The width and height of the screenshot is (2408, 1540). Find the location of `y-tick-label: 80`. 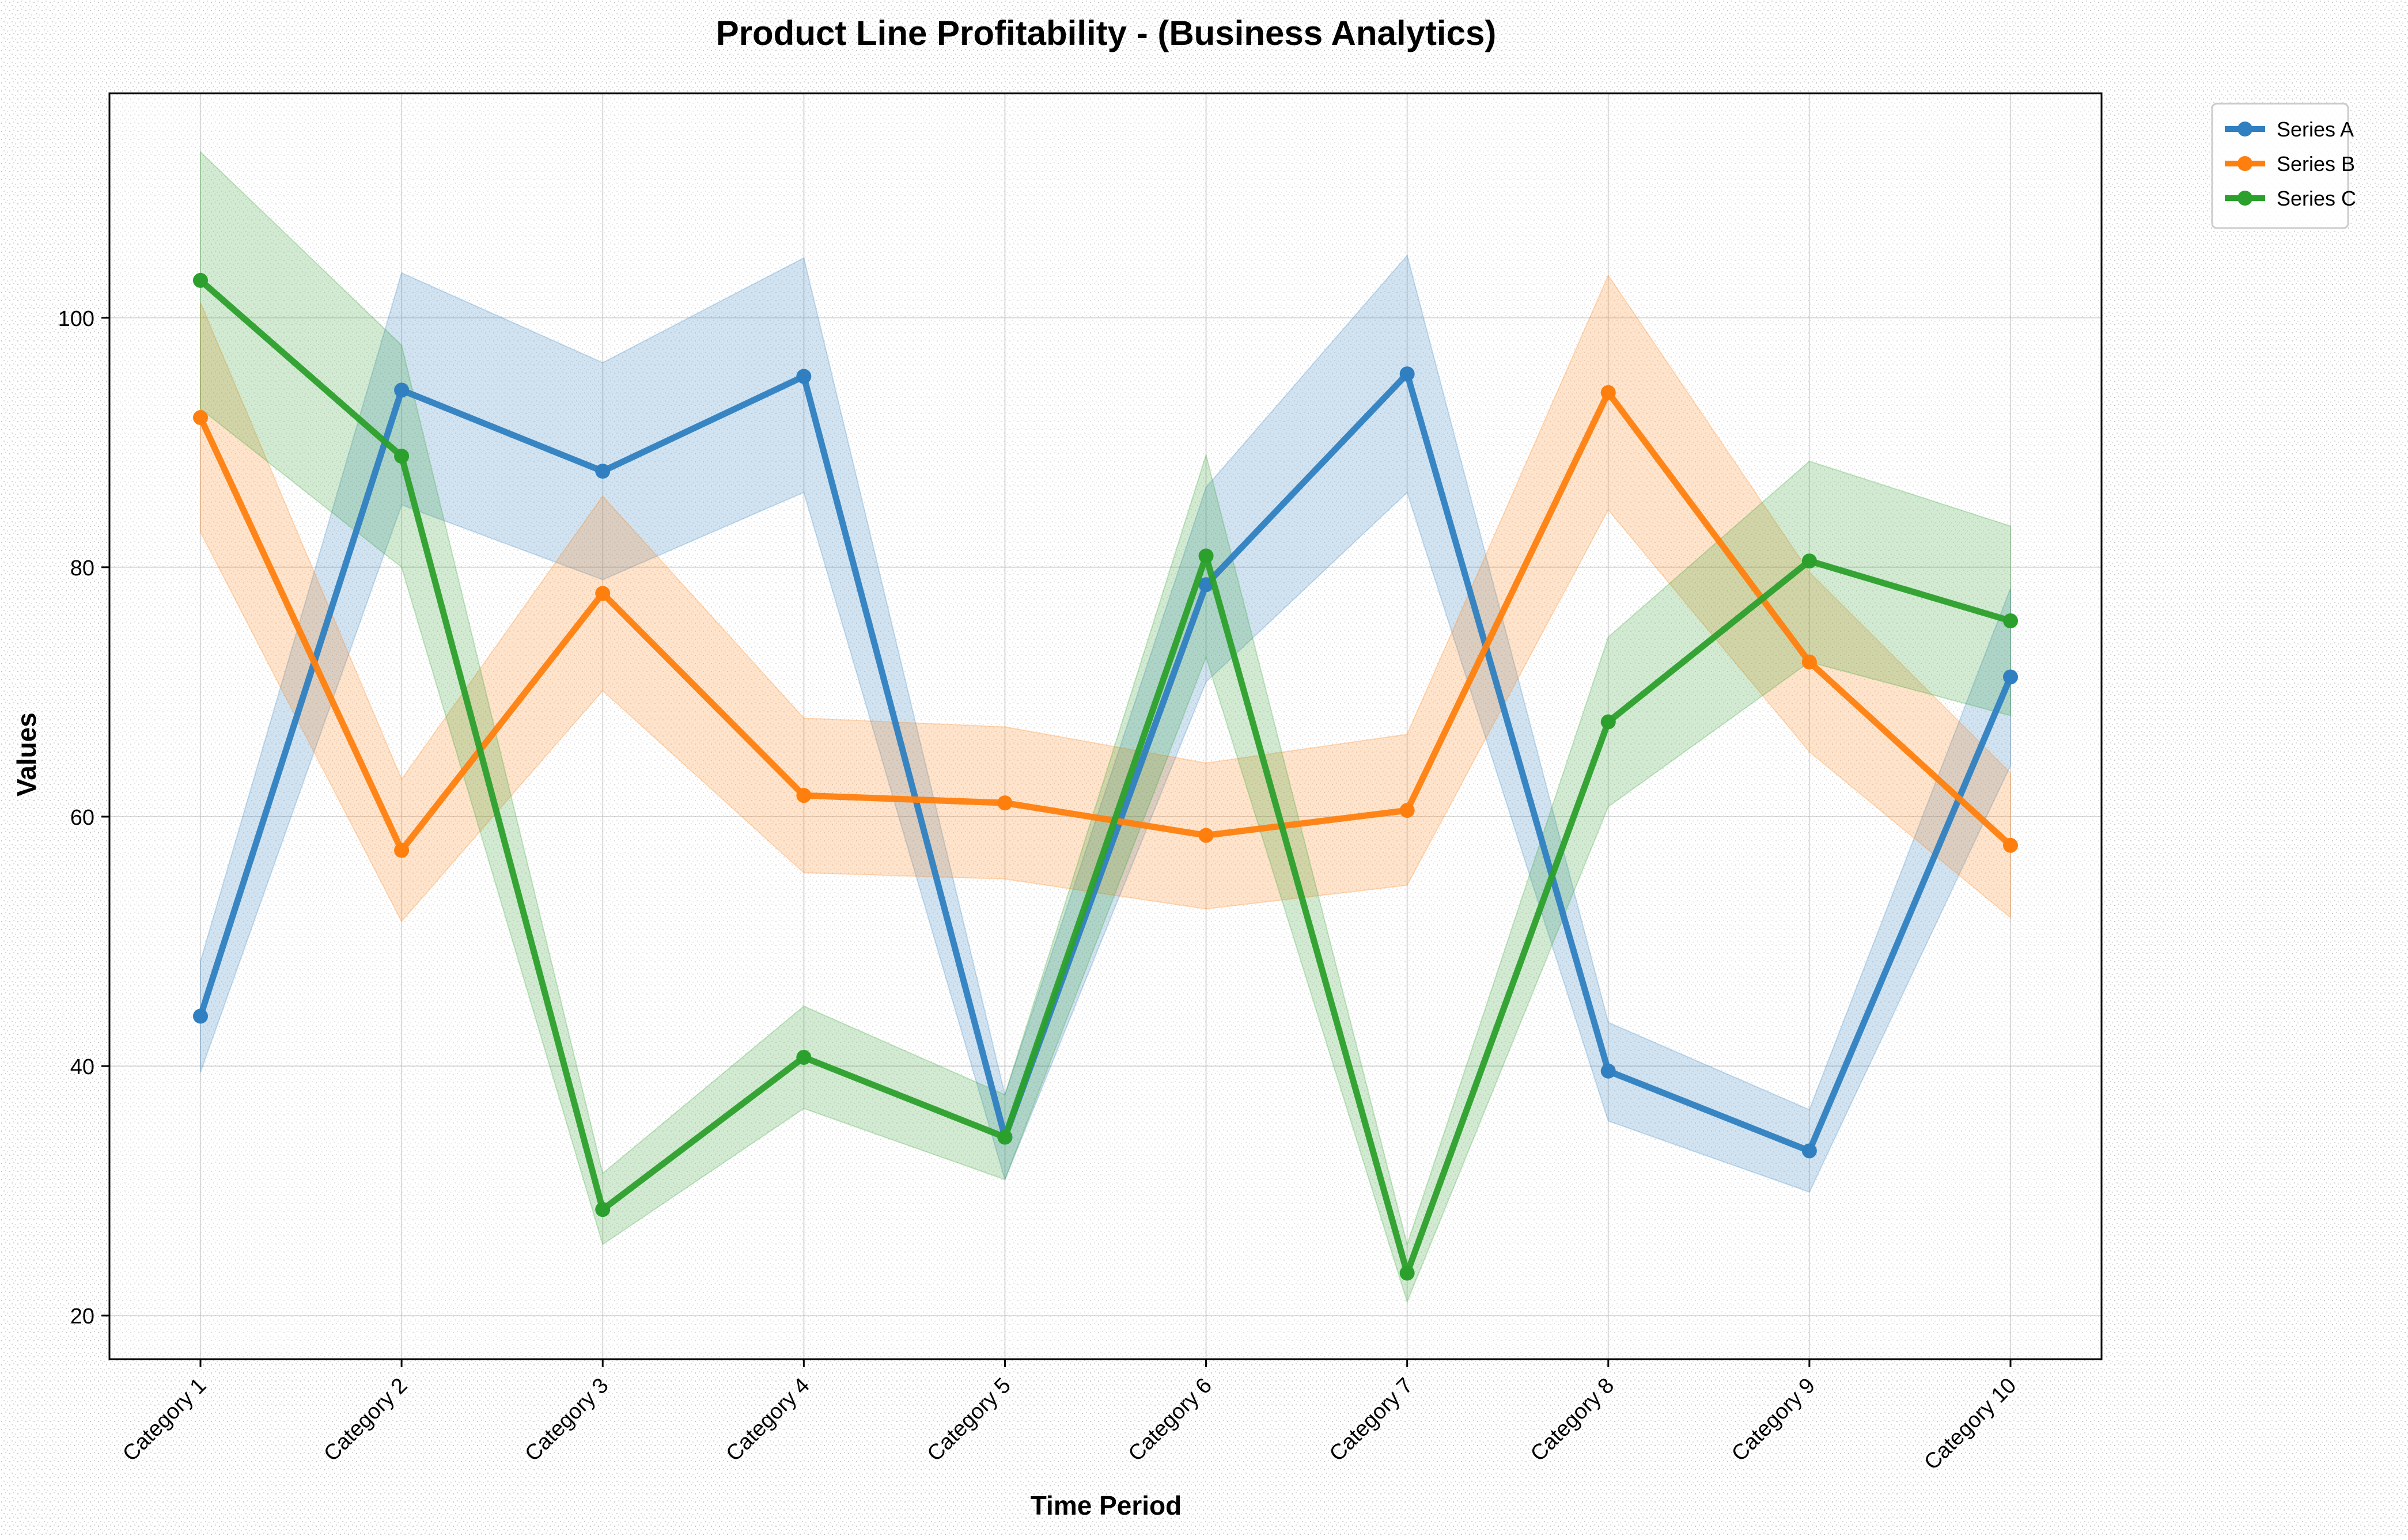

y-tick-label: 80 is located at coordinates (82, 568).